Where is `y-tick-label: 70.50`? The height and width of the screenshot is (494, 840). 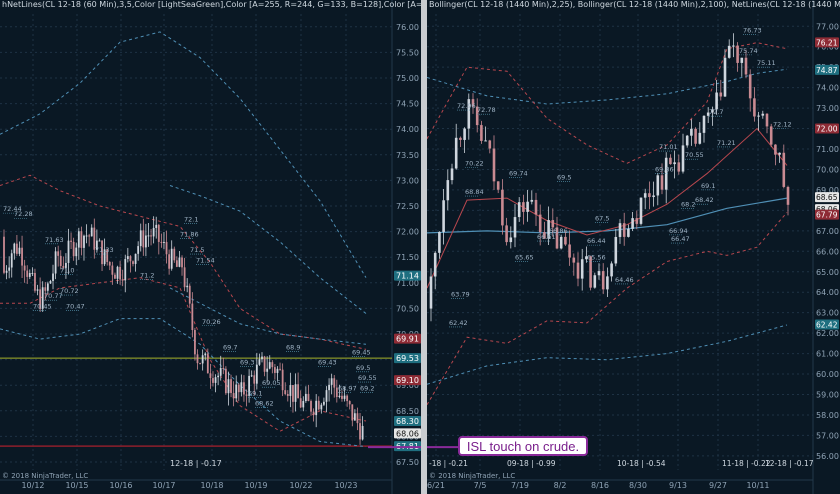
y-tick-label: 70.50 is located at coordinates (407, 308).